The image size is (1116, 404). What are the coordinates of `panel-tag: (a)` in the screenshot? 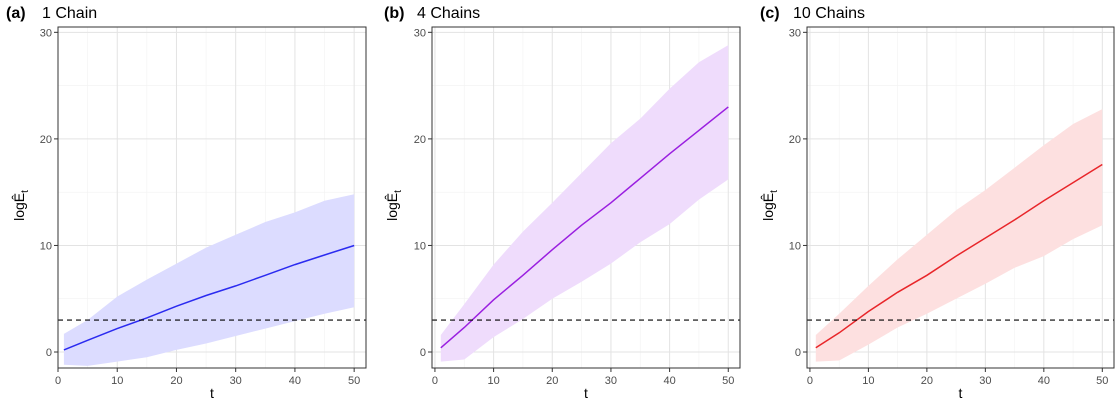 It's located at (16, 13).